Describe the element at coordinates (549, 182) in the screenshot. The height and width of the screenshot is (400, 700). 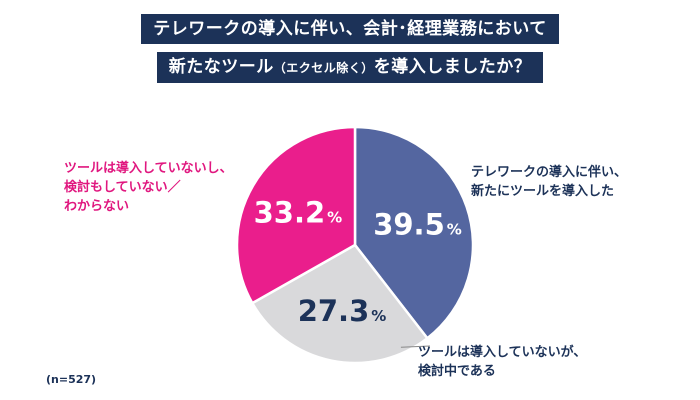
I see `slice-label-adopted: テレワークの導入に伴い、 新たにツールを導入した` at that location.